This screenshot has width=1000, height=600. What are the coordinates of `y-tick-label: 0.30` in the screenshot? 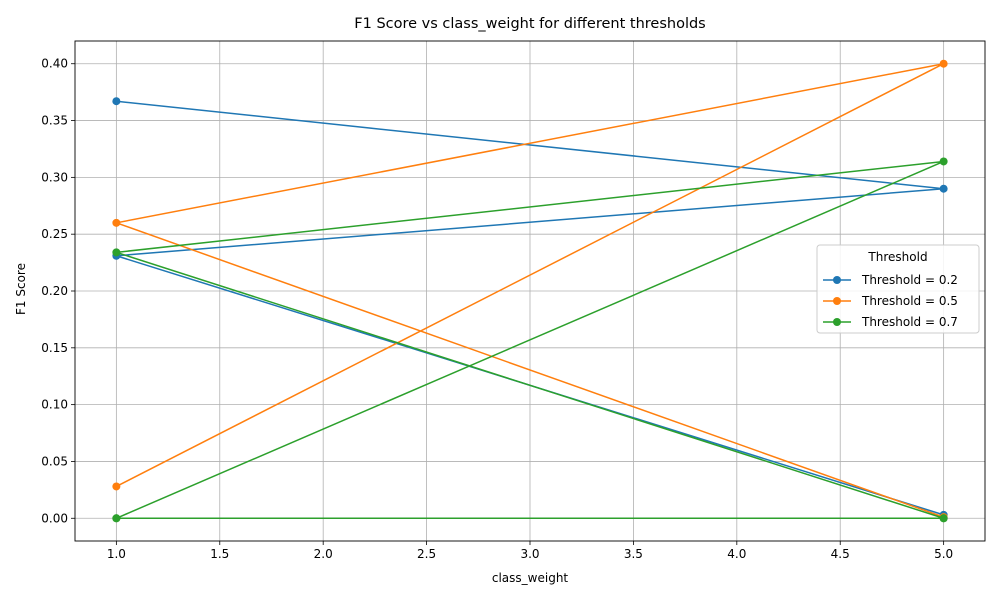 It's located at (54, 177).